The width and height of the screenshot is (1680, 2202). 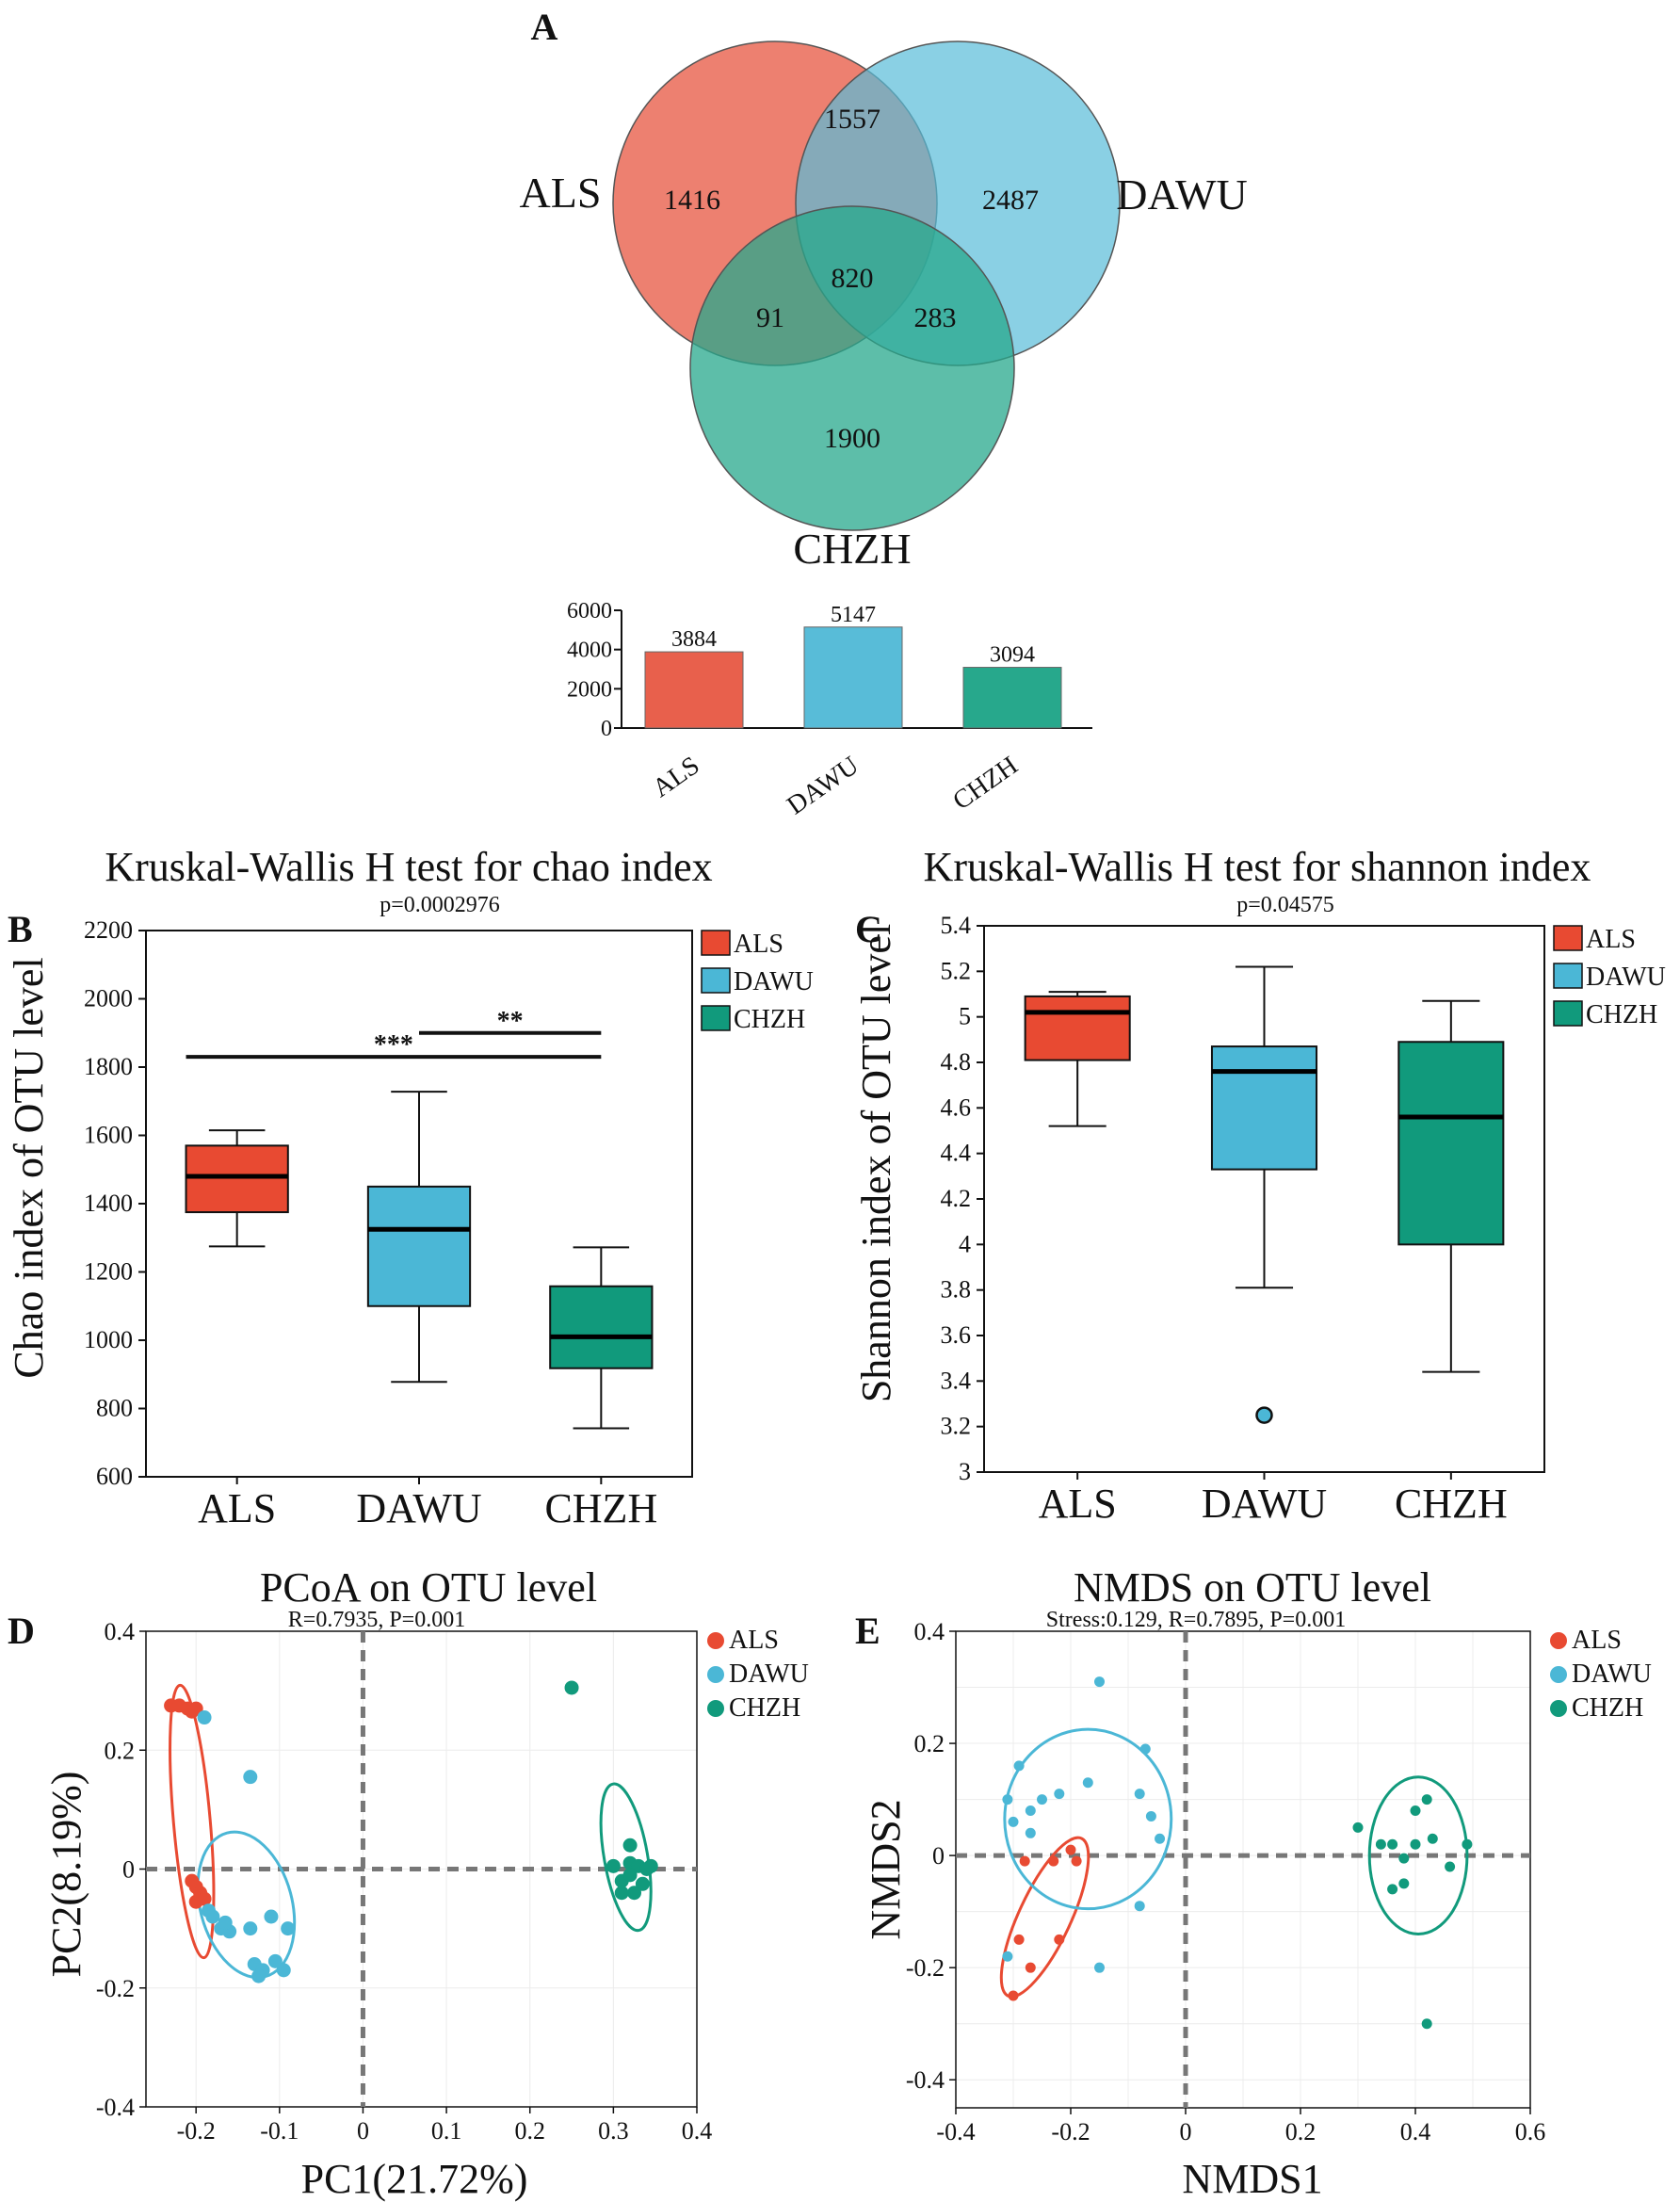 I want to click on nmds-y-tick-label: -0.2, so click(x=926, y=1968).